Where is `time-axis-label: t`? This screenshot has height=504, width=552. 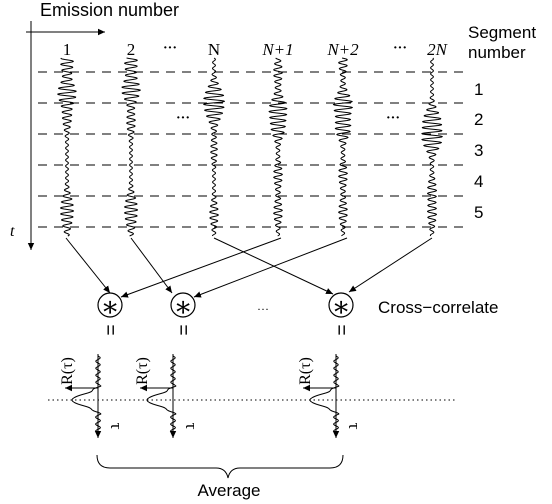 time-axis-label: t is located at coordinates (12, 231).